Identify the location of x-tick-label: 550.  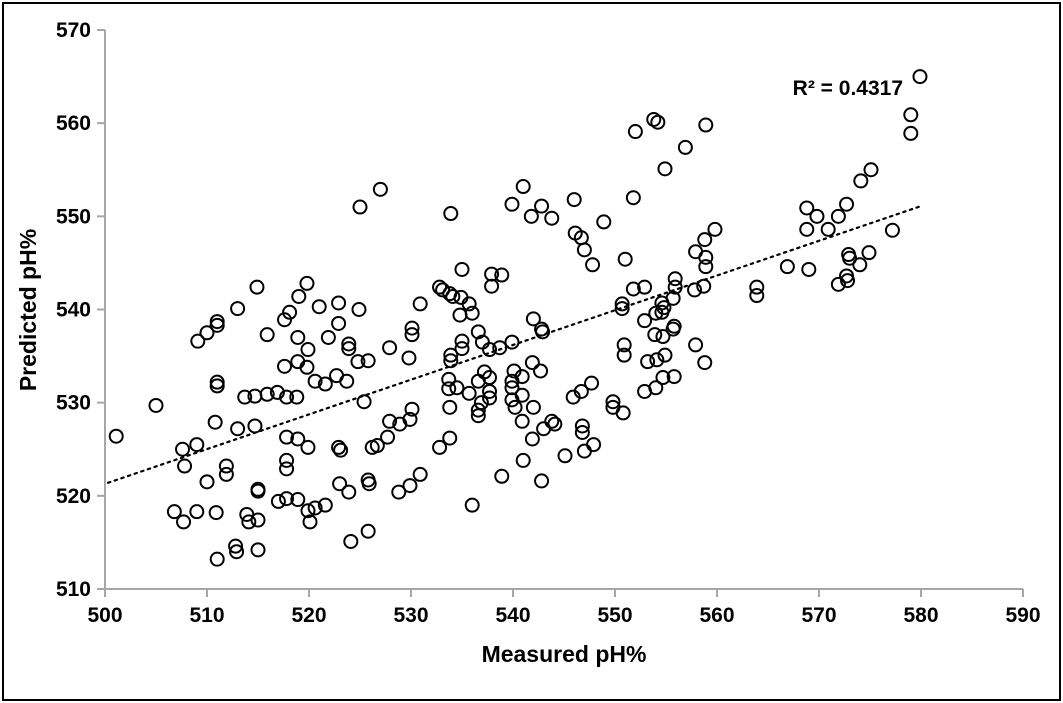
(614, 615).